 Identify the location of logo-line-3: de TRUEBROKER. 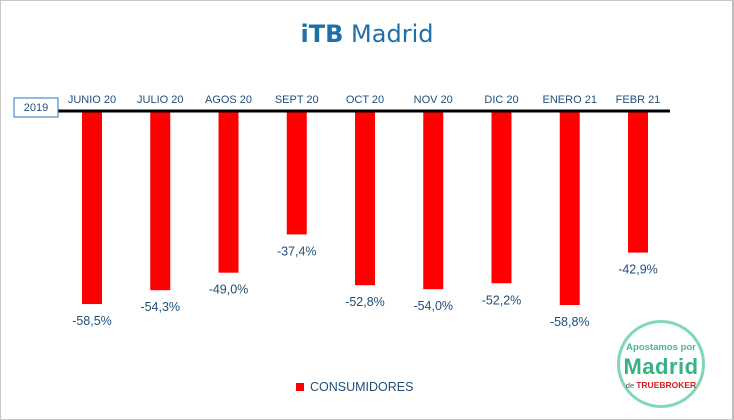
(661, 385).